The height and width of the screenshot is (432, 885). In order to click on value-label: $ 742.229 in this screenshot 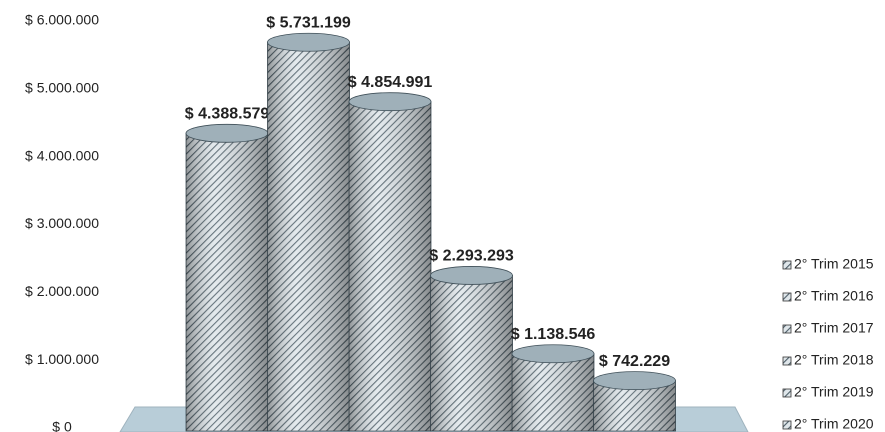, I will do `click(634, 361)`.